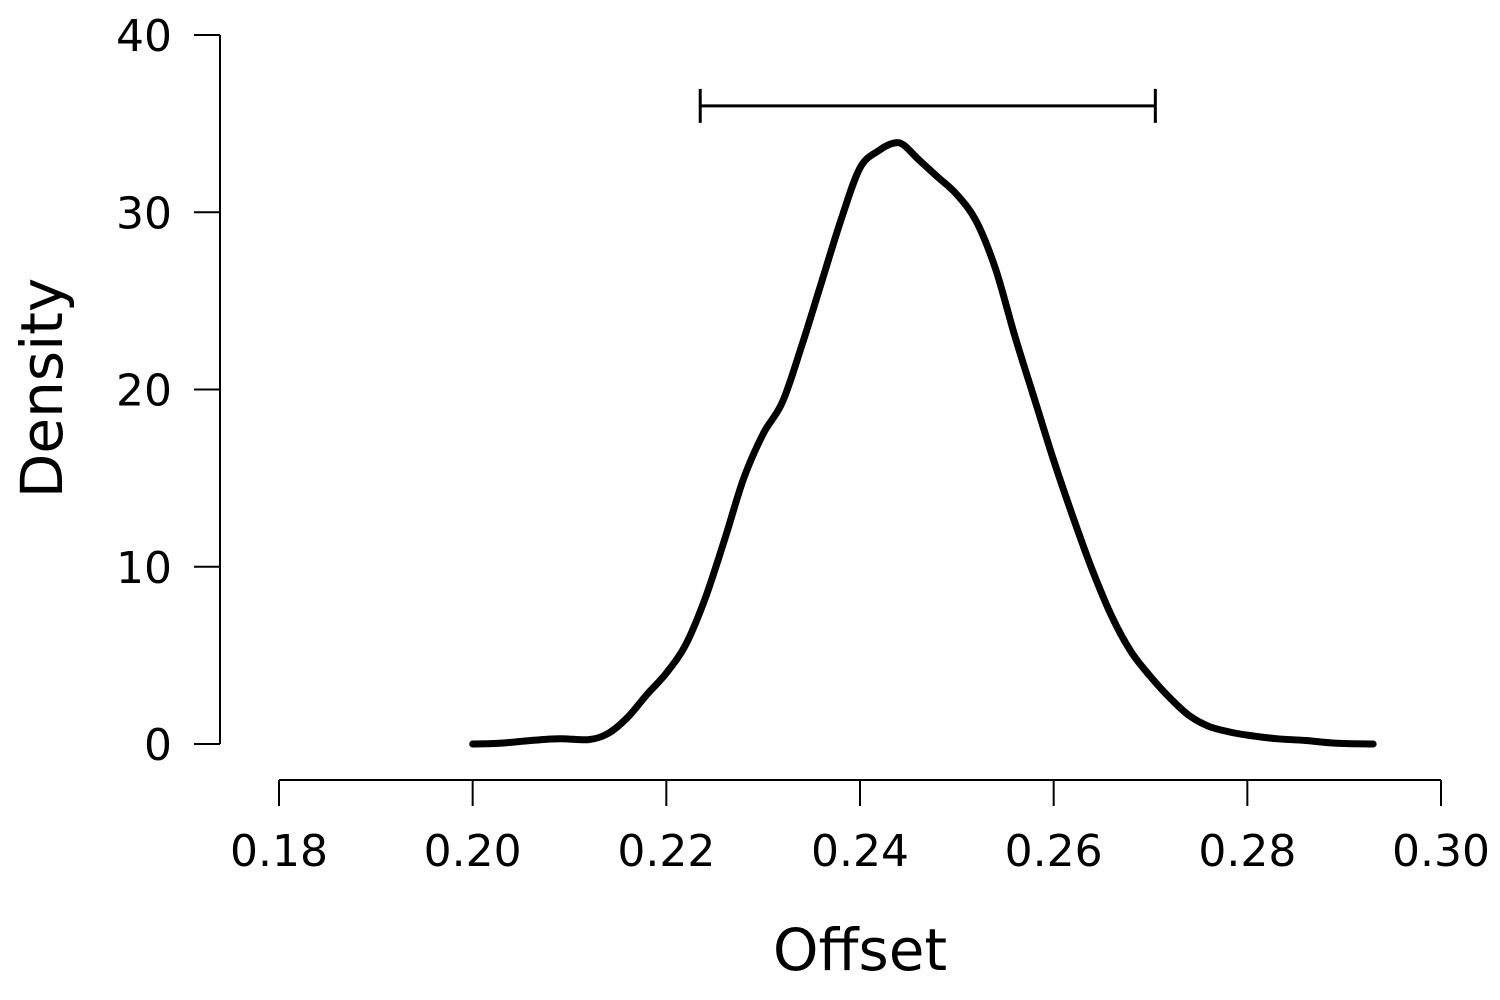 The width and height of the screenshot is (1500, 1000). What do you see at coordinates (860, 950) in the screenshot?
I see `x-axis-title: Offset` at bounding box center [860, 950].